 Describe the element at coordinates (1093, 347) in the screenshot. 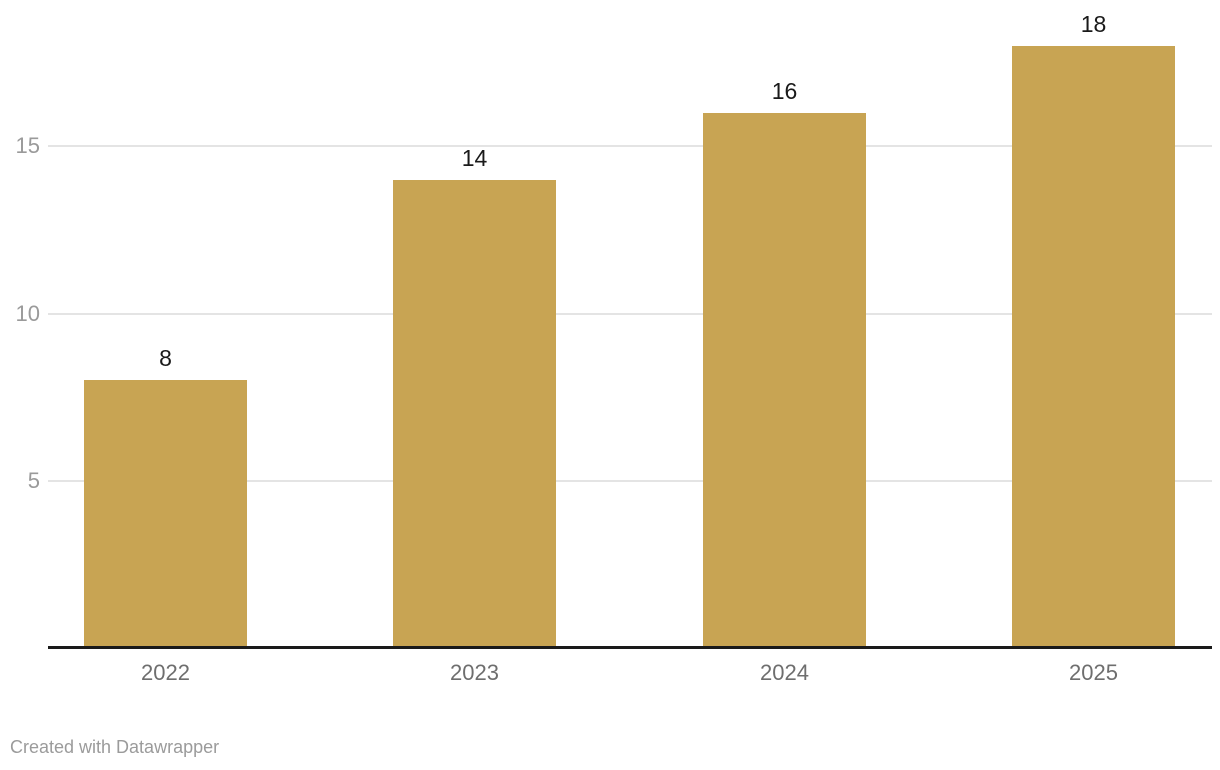

I see `bar-2025` at that location.